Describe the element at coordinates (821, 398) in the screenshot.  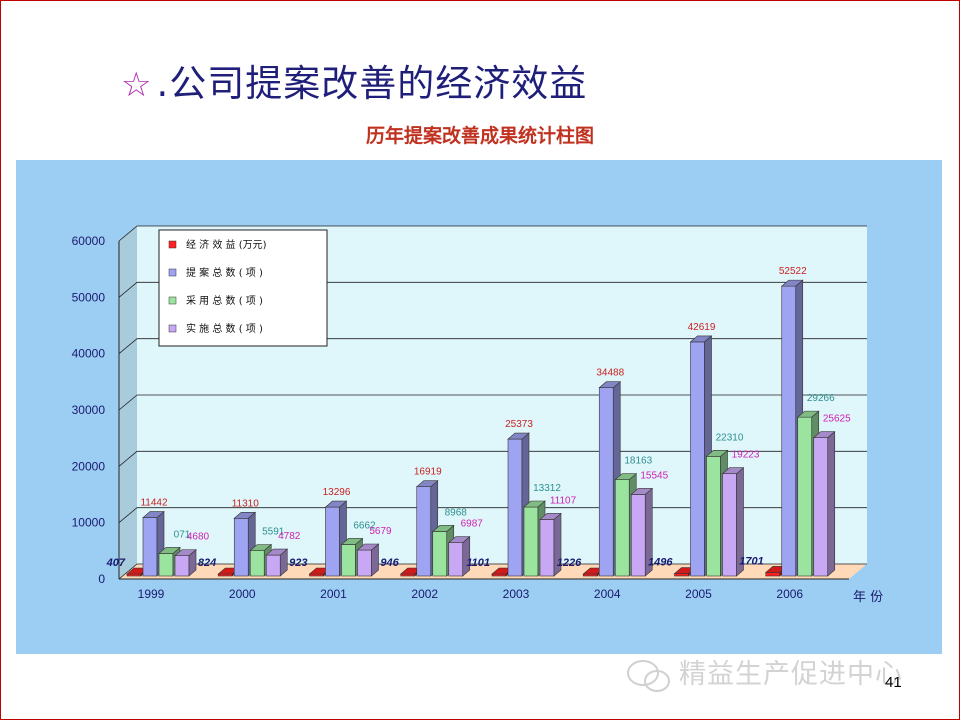
I see `data-label: 29266` at that location.